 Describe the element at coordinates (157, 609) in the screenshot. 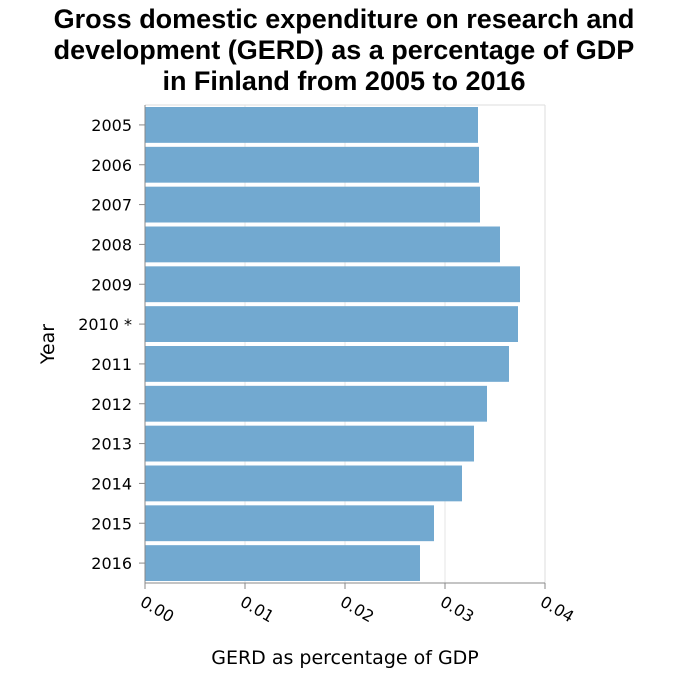

I see `x-tick-label: 0.00` at that location.